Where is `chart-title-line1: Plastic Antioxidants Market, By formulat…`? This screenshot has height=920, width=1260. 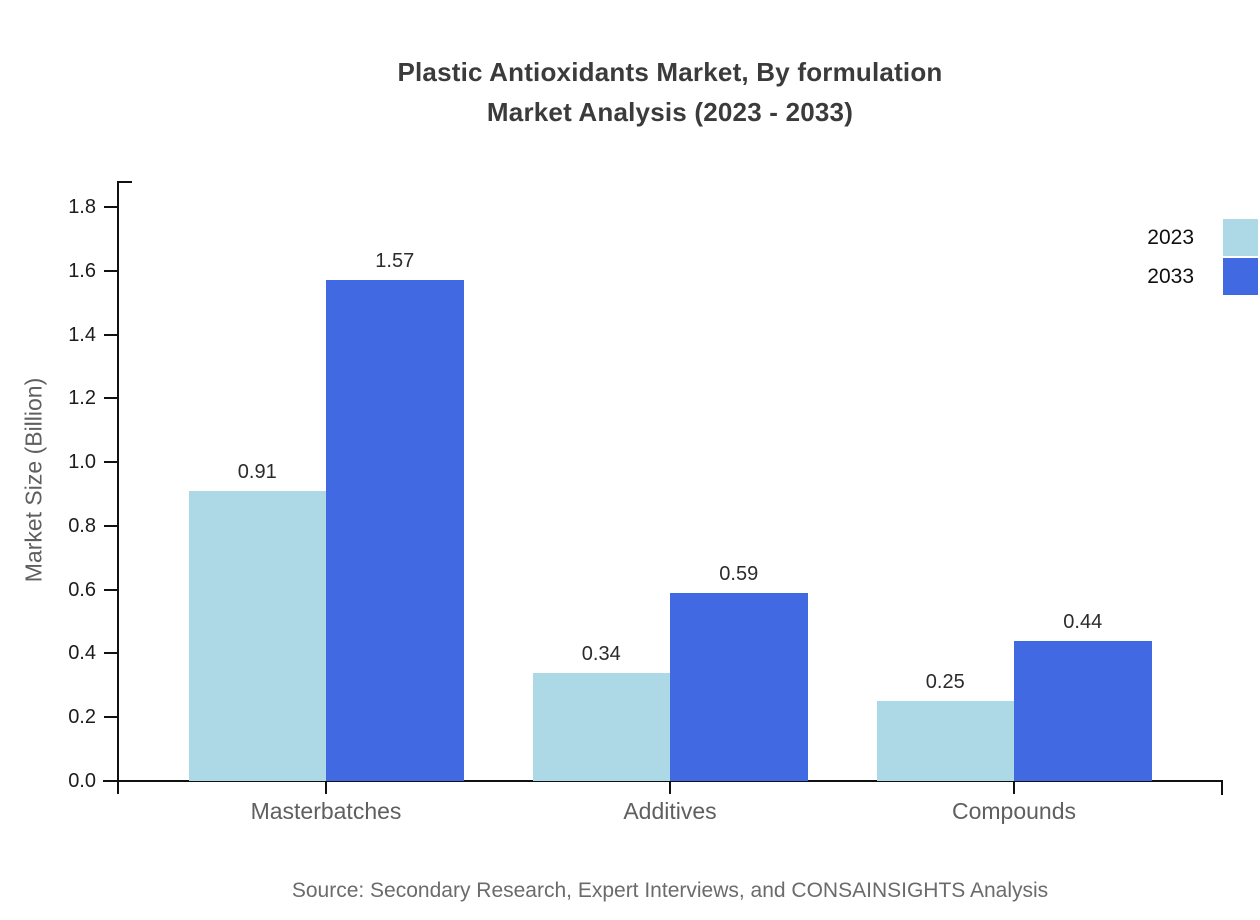
chart-title-line1: Plastic Antioxidants Market, By formulat… is located at coordinates (670, 72).